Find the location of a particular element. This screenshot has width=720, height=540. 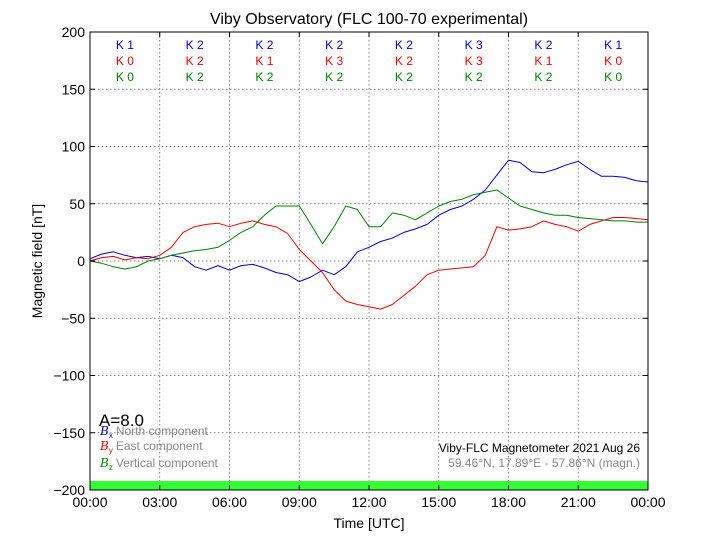

y-tick-label: 0 is located at coordinates (81, 261).